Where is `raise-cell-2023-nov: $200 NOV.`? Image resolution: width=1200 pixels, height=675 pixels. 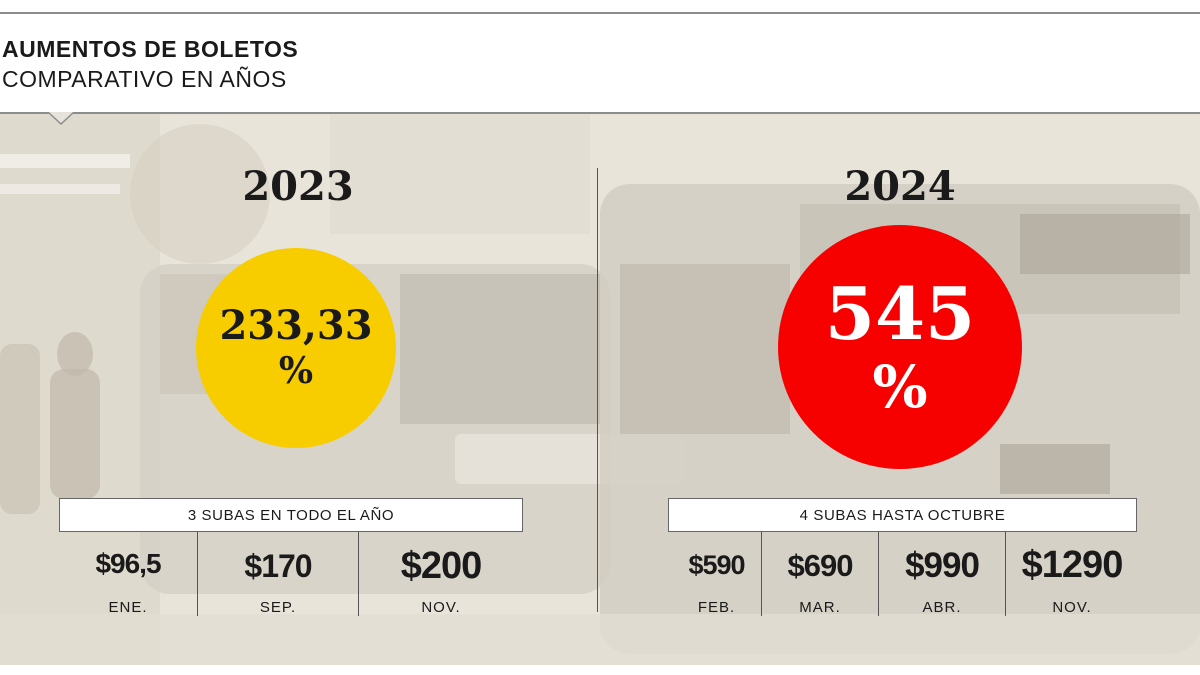
raise-cell-2023-nov: $200 NOV. is located at coordinates (441, 574).